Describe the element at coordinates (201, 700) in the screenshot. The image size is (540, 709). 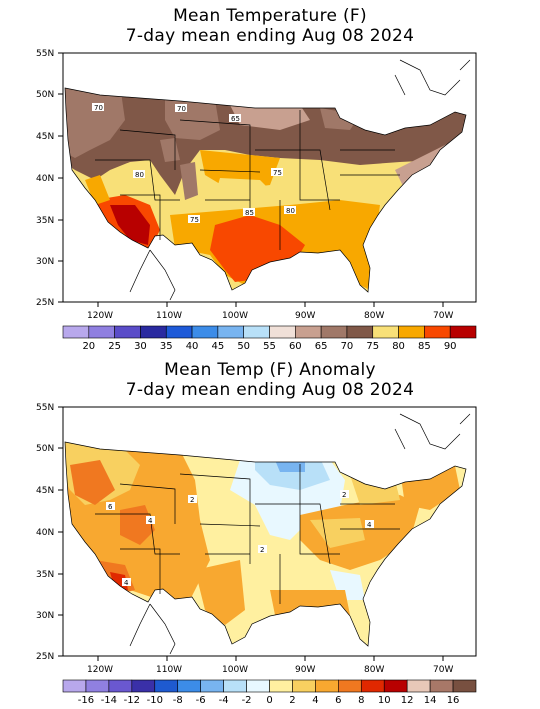
I see `map2-colorbar-label: -6` at that location.